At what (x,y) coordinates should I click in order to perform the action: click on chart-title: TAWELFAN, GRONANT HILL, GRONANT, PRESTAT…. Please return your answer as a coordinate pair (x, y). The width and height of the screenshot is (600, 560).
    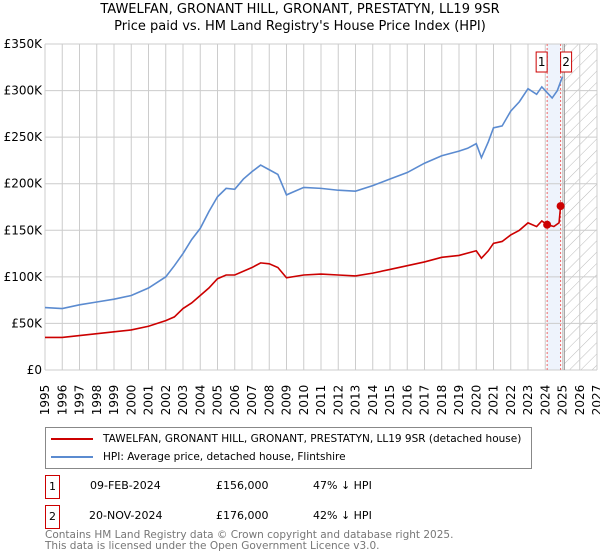
    Looking at the image, I should click on (300, 9).